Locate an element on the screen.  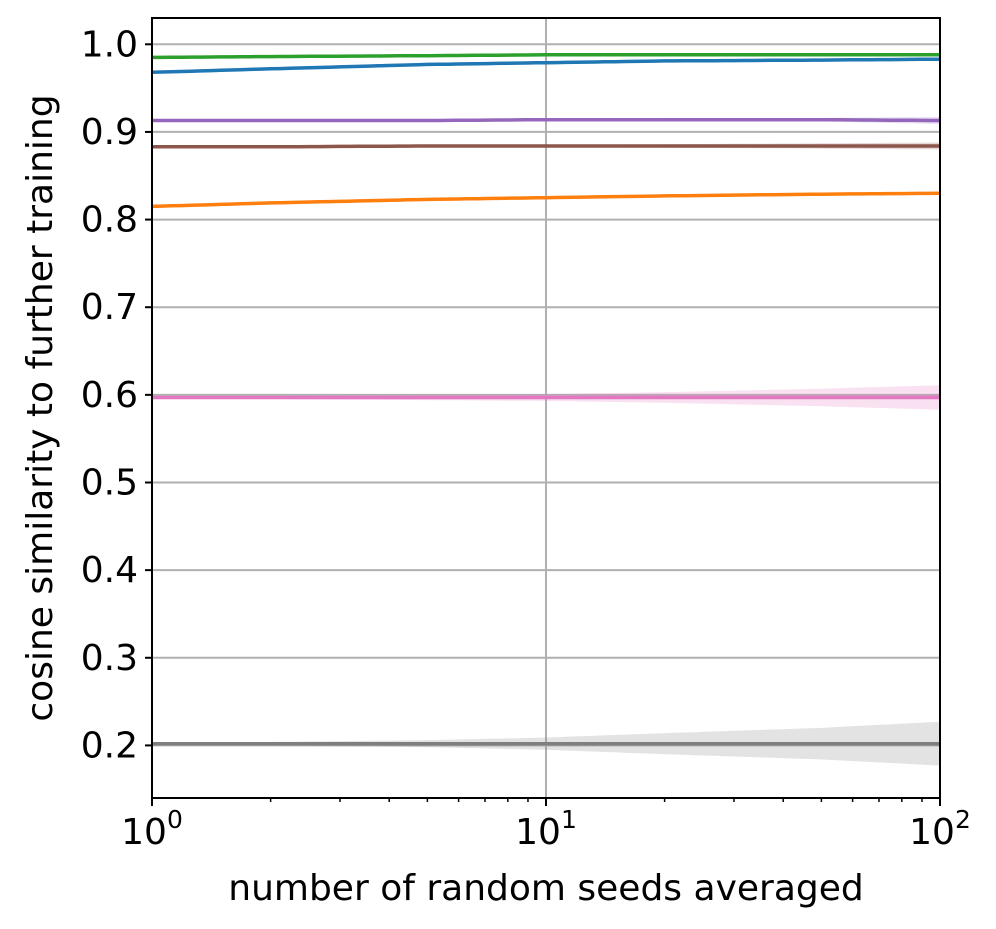
y-tick-label: 0.9 is located at coordinates (109, 132).